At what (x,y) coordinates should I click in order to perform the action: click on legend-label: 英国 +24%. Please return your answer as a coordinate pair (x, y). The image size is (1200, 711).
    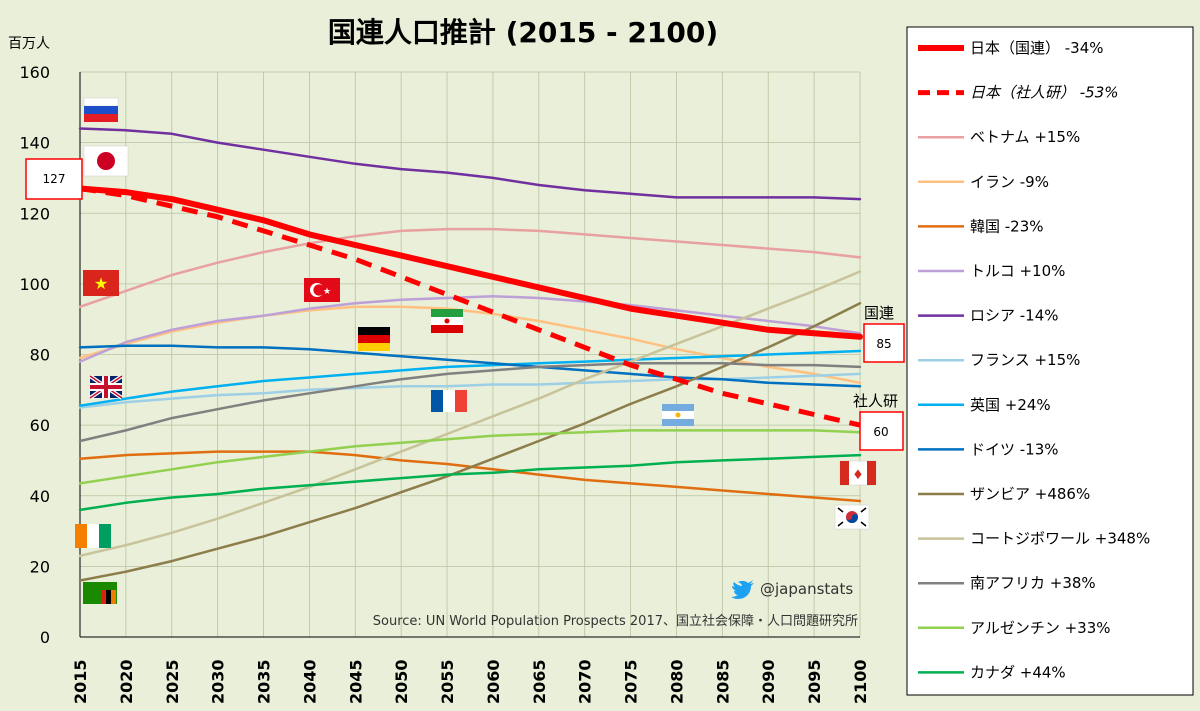
    Looking at the image, I should click on (1010, 405).